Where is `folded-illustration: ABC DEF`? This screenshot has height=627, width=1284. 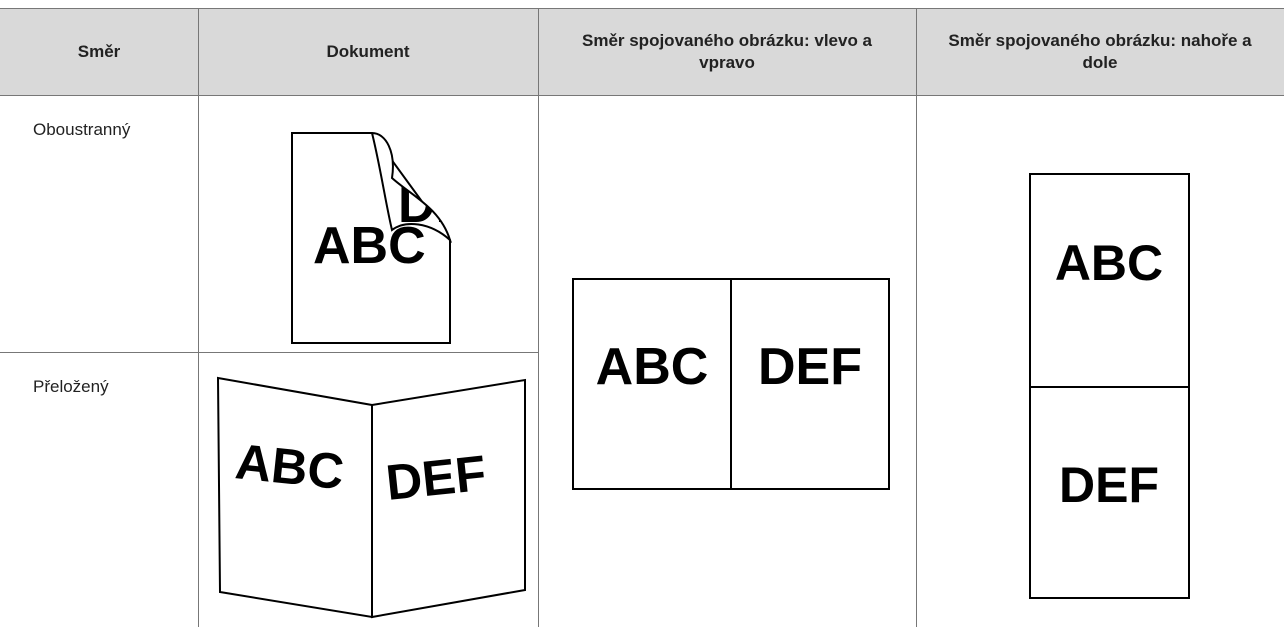
folded-illustration: ABC DEF is located at coordinates (371, 497).